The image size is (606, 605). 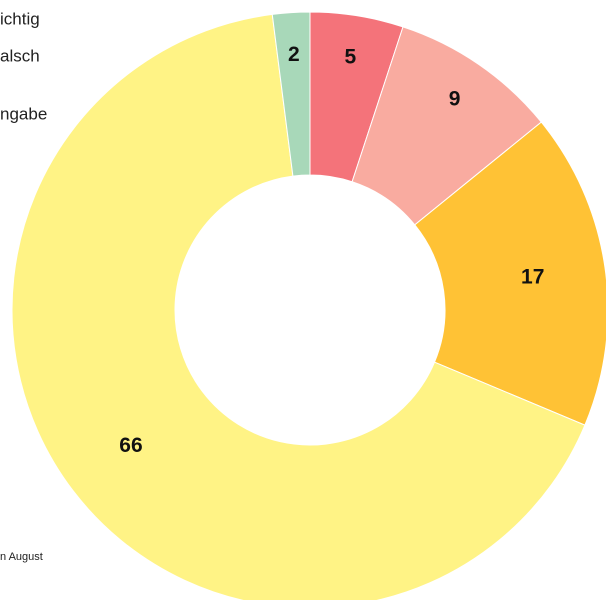 What do you see at coordinates (455, 99) in the screenshot?
I see `value-label: 9` at bounding box center [455, 99].